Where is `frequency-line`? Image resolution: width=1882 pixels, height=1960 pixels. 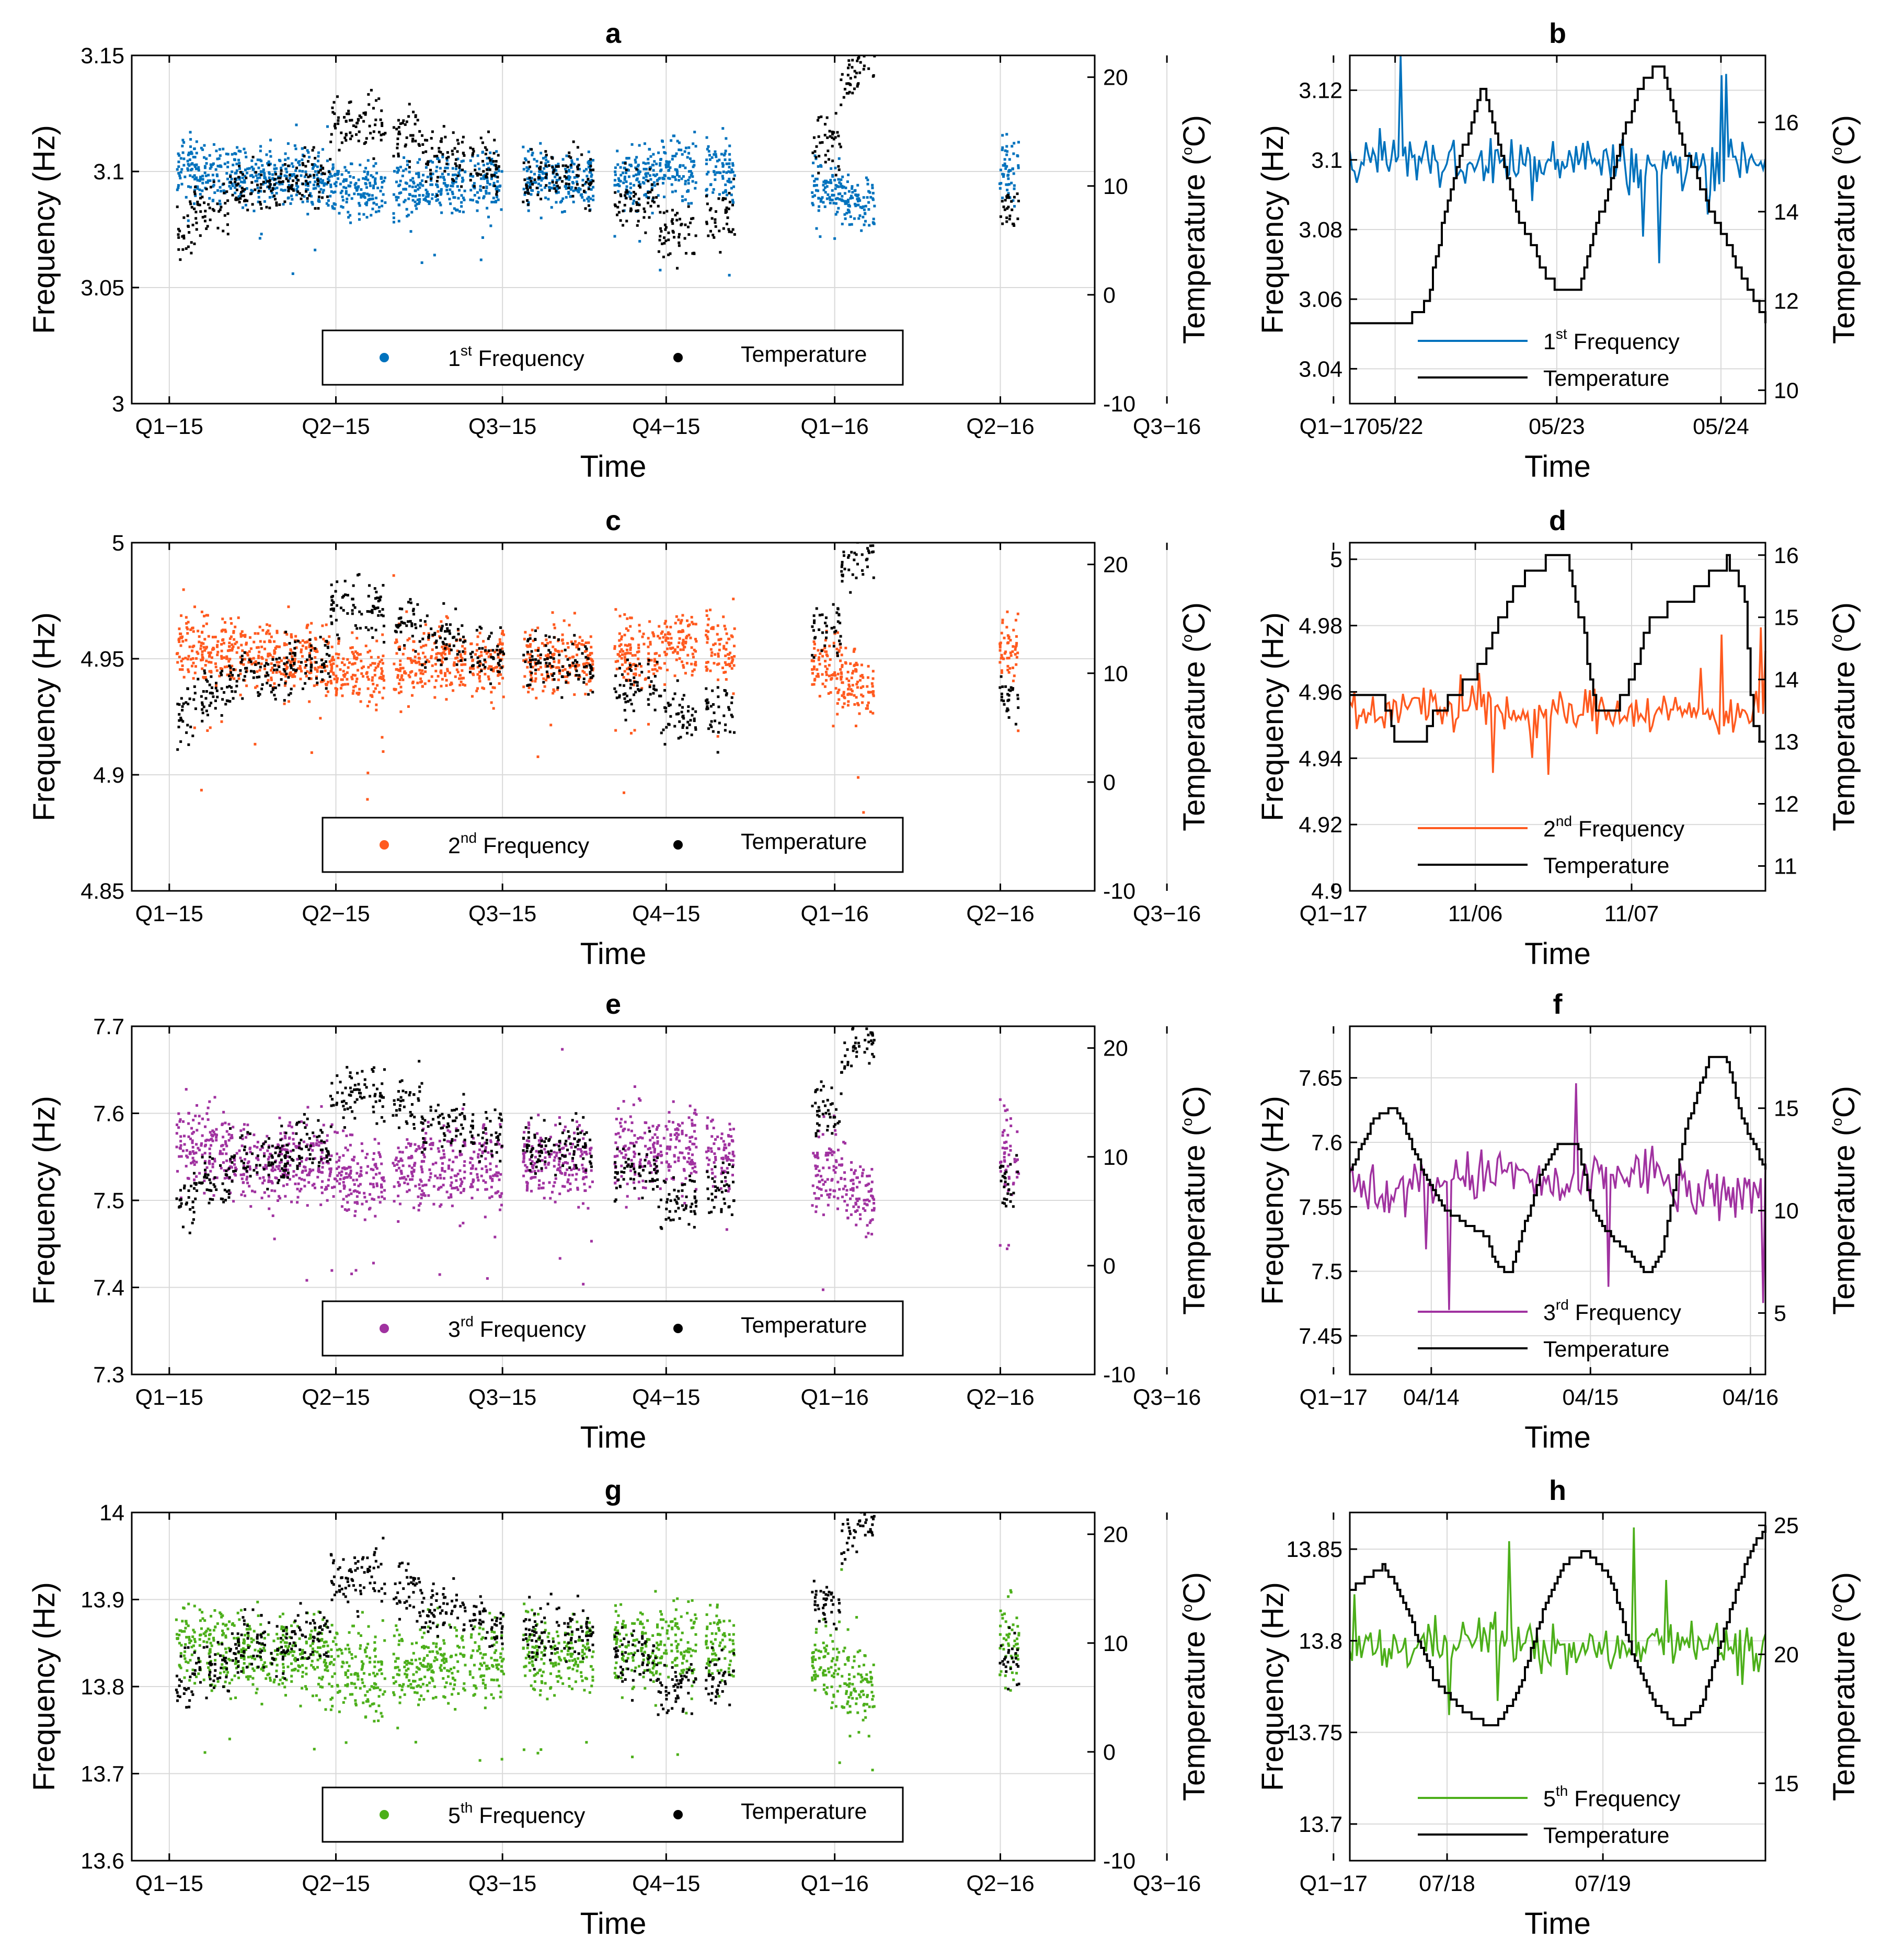 frequency-line is located at coordinates (1558, 159).